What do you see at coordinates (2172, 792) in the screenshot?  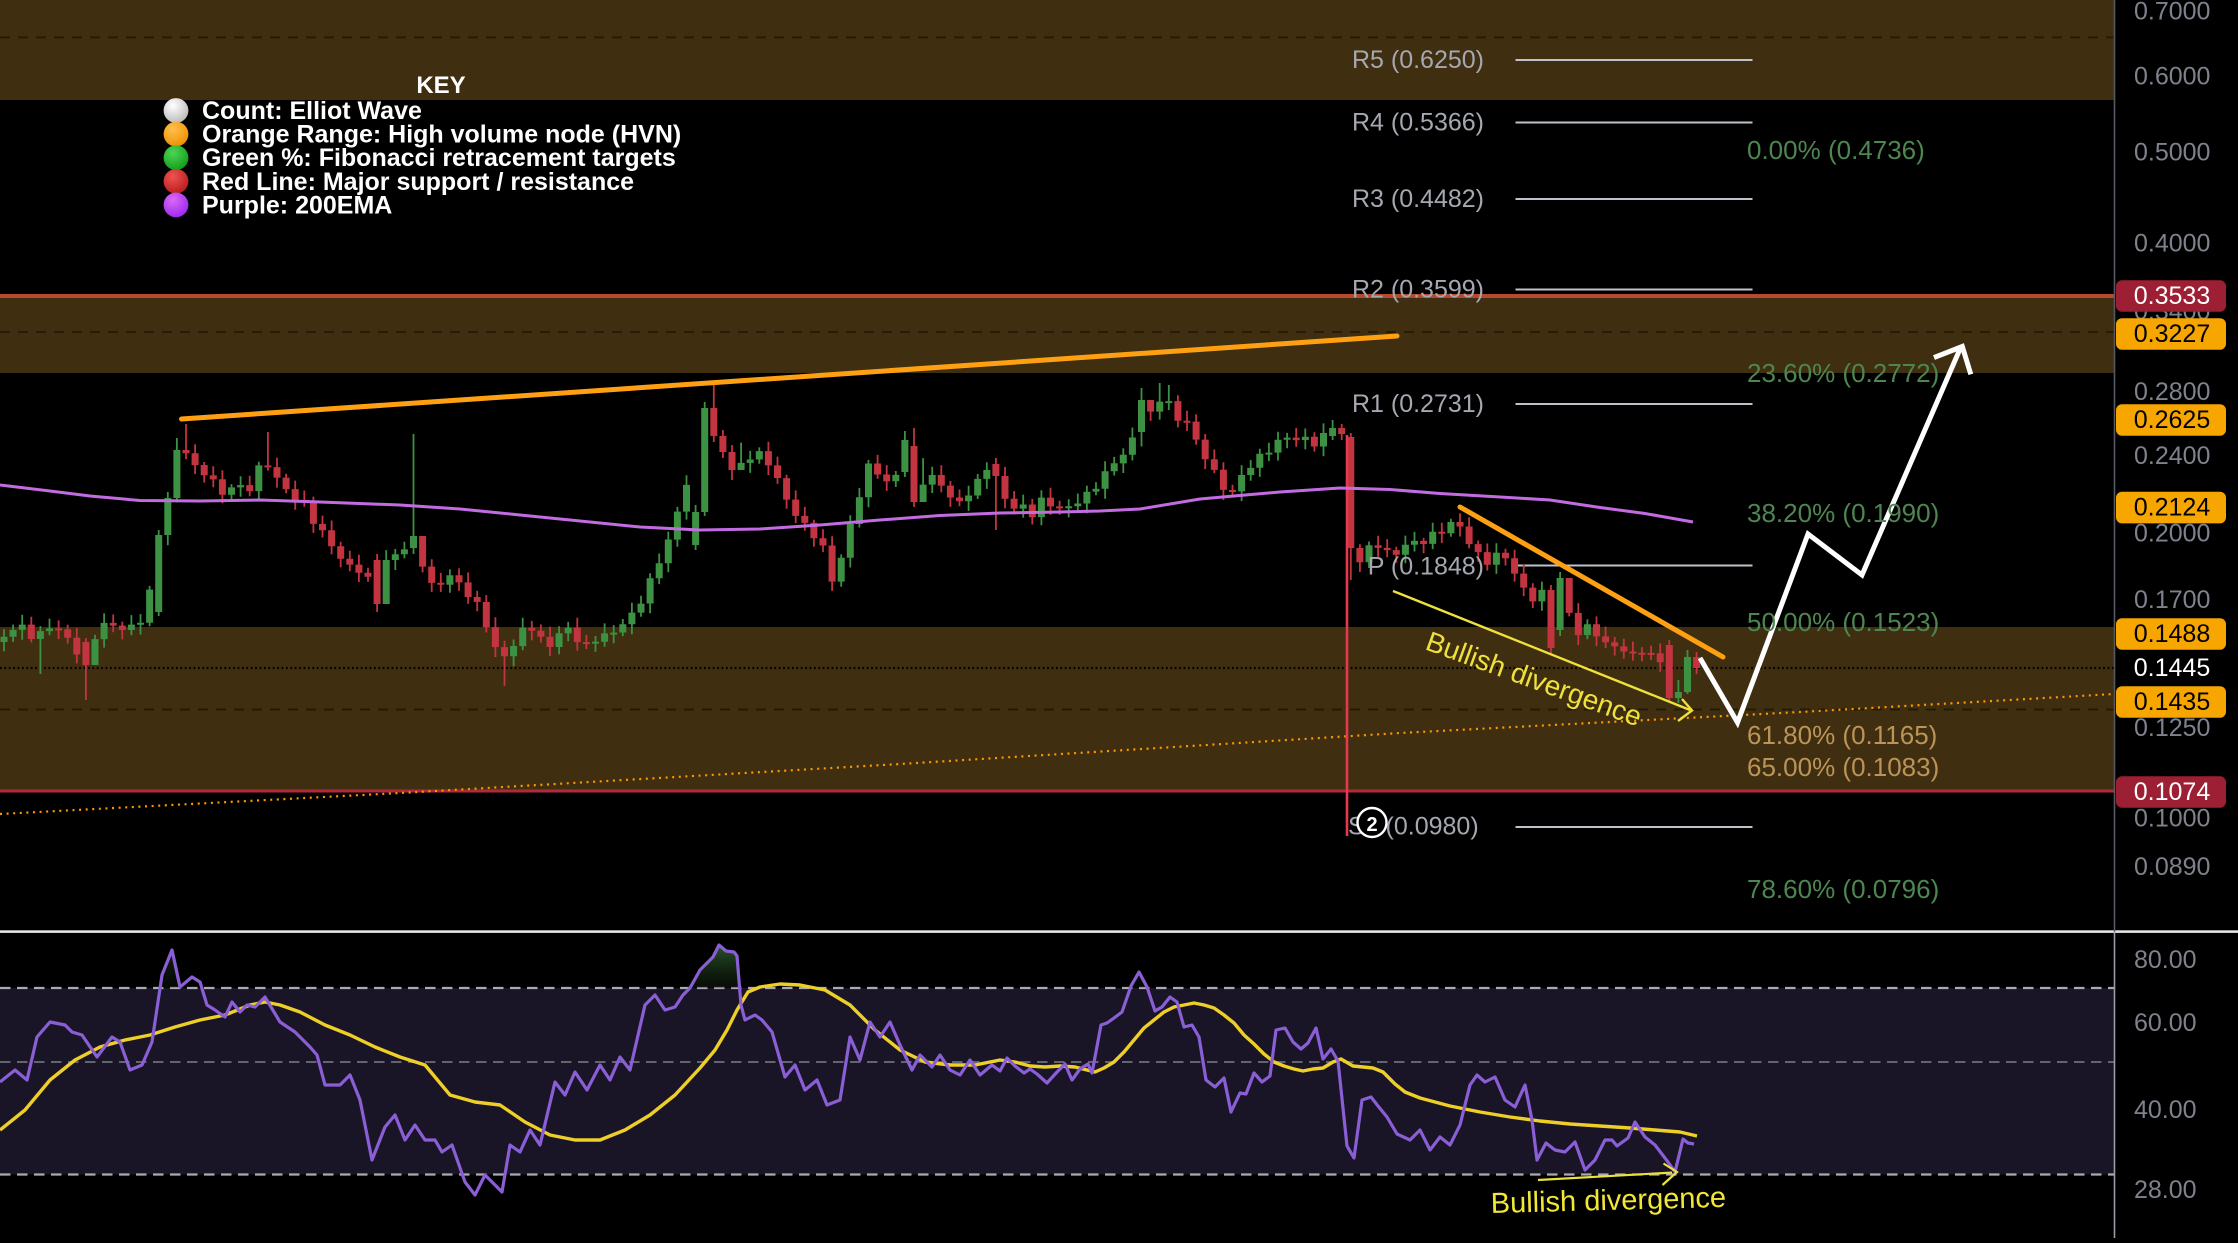 I see `svg-text: 0.1074` at bounding box center [2172, 792].